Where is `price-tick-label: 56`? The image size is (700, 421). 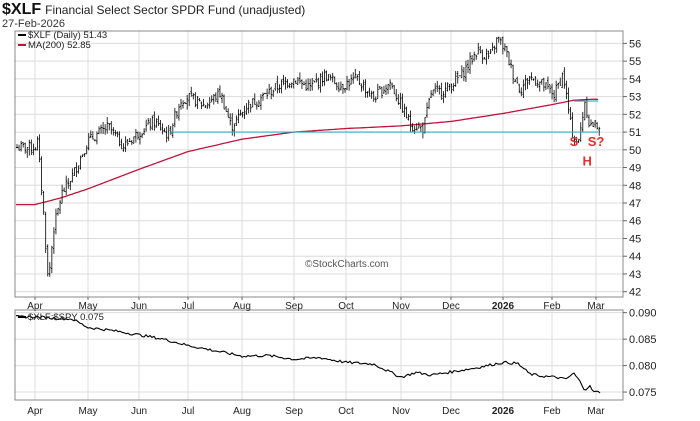 price-tick-label: 56 is located at coordinates (635, 44).